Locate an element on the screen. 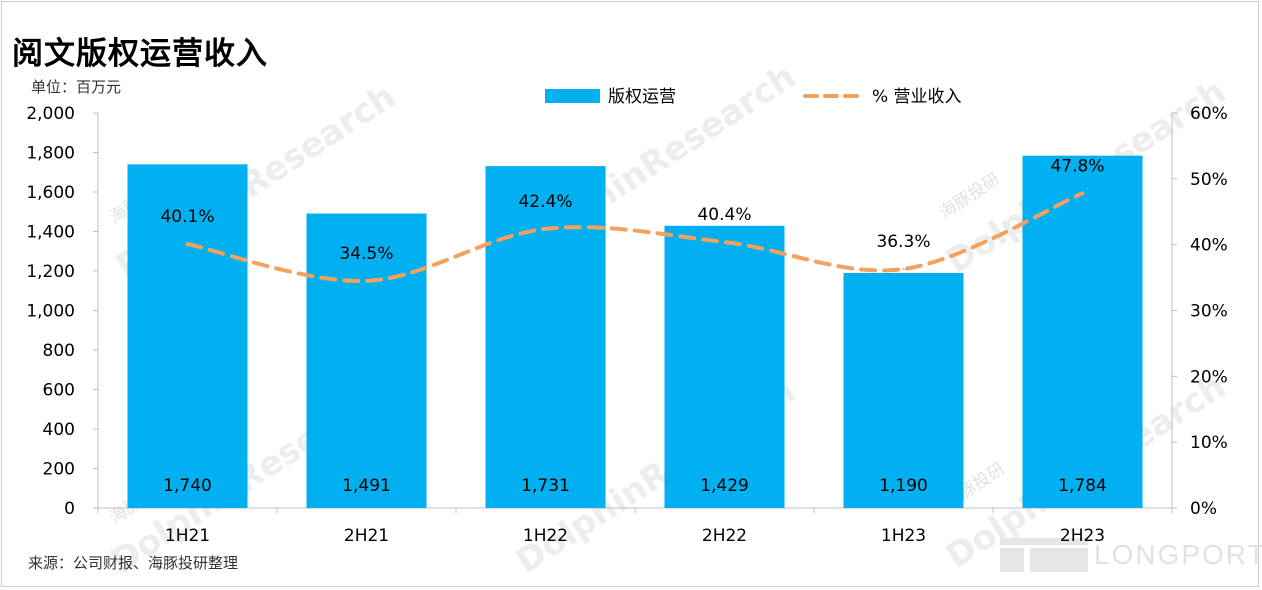 This screenshot has width=1262, height=590. x-tick-label: 2H22 is located at coordinates (724, 536).